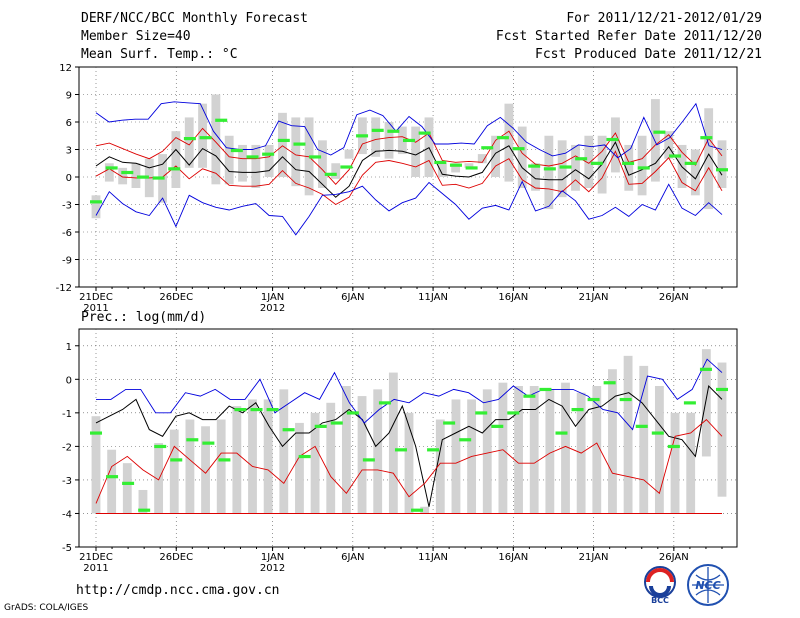  I want to click on y-tick-label: 3, so click(69, 151).